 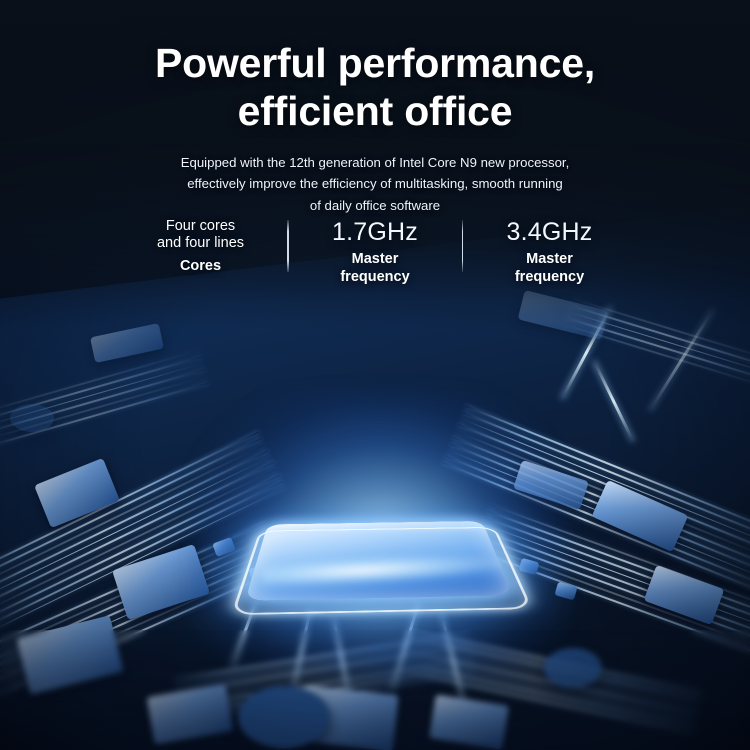 What do you see at coordinates (375, 232) in the screenshot?
I see `spec-value: 1.7GHz` at bounding box center [375, 232].